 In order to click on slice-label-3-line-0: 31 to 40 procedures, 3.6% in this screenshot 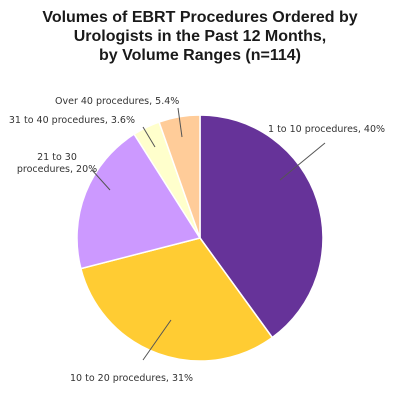, I will do `click(72, 120)`.